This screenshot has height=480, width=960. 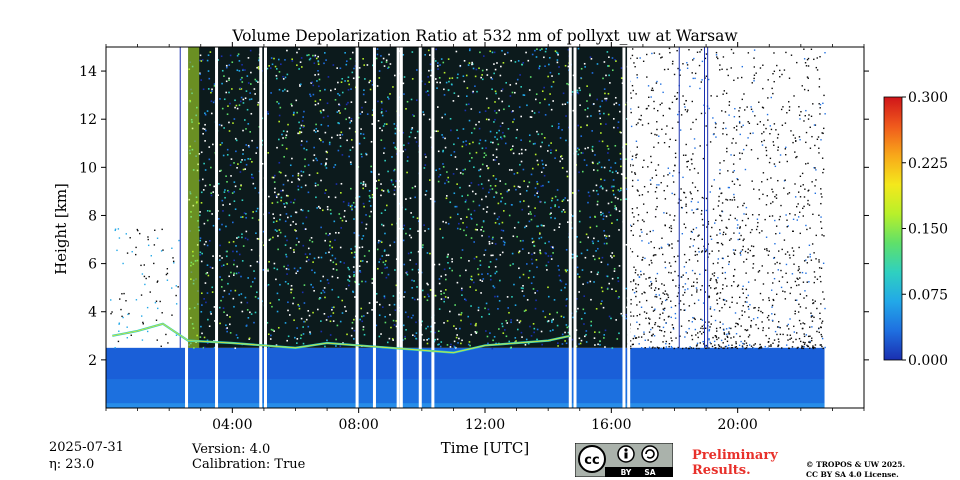 I want to click on eta-label: η: 23.0, so click(x=72, y=464).